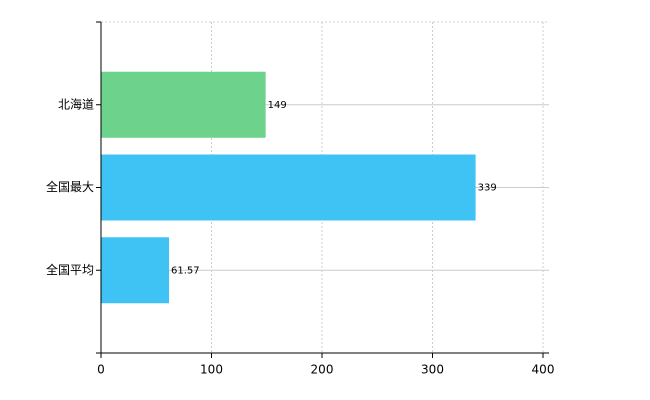 This screenshot has height=400, width=650. I want to click on x-tick-label: 0, so click(101, 370).